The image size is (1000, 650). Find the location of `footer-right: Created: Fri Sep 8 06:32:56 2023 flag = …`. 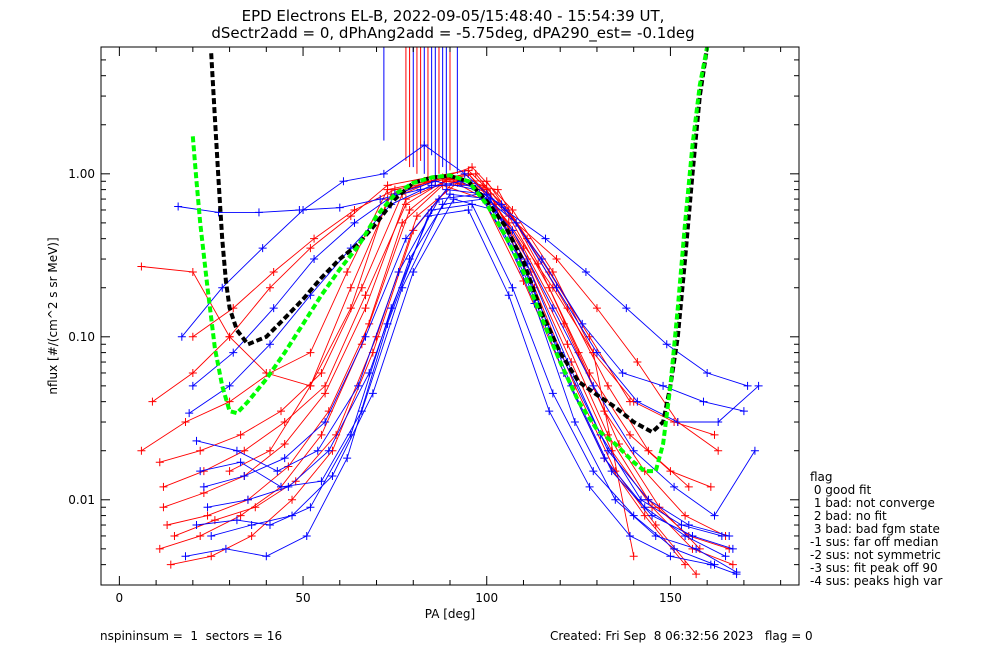

footer-right: Created: Fri Sep 8 06:32:56 2023 flag = … is located at coordinates (681, 636).